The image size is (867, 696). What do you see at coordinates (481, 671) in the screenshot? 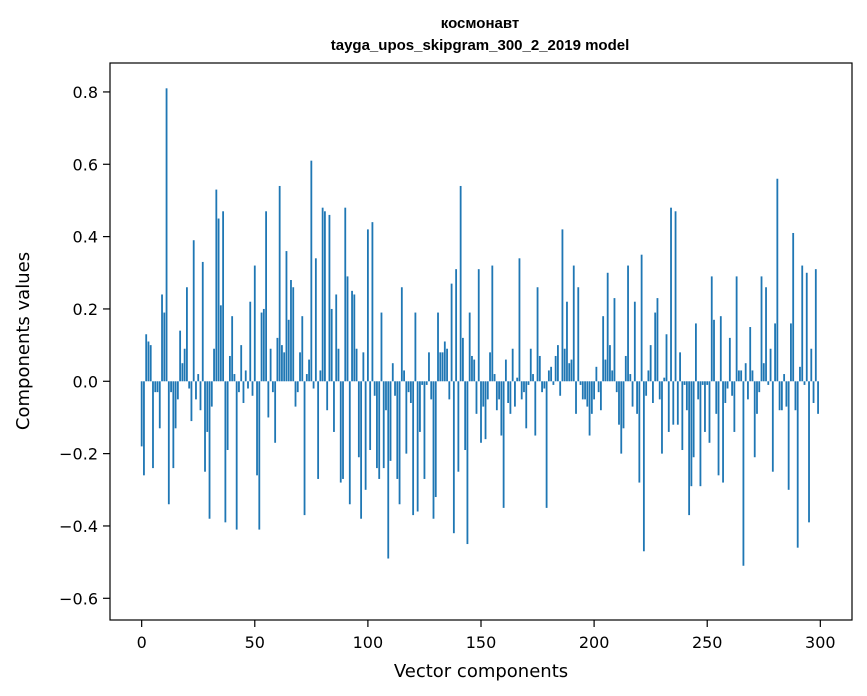
I see `x-axis-label: Vector components` at bounding box center [481, 671].